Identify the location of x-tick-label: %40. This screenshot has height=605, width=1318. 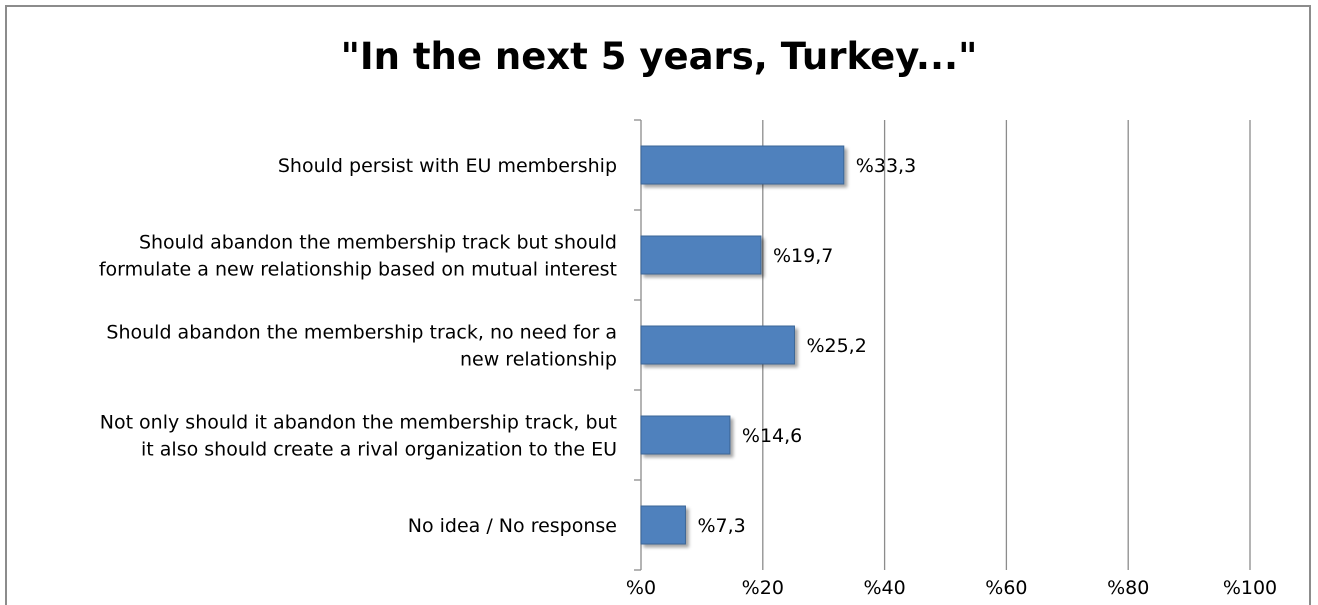
(884, 586).